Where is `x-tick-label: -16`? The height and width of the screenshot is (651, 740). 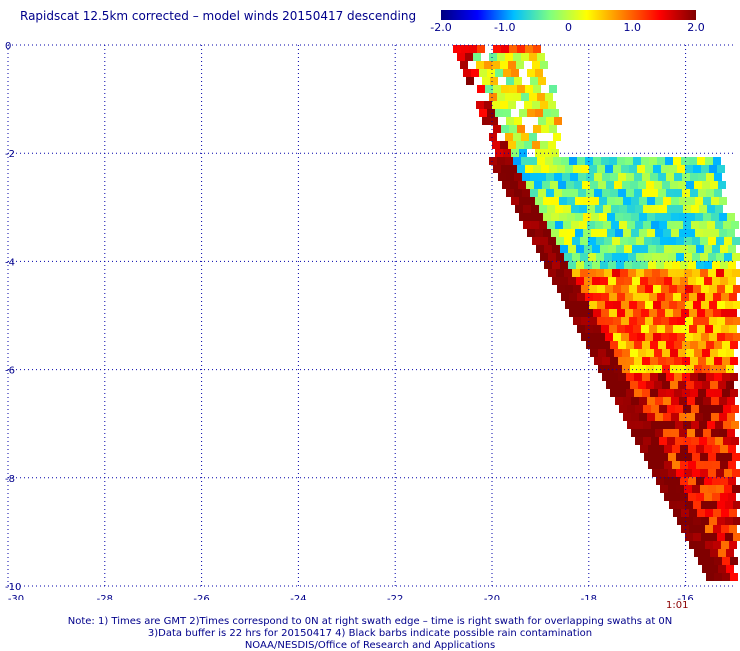
x-tick-label: -16 is located at coordinates (685, 597).